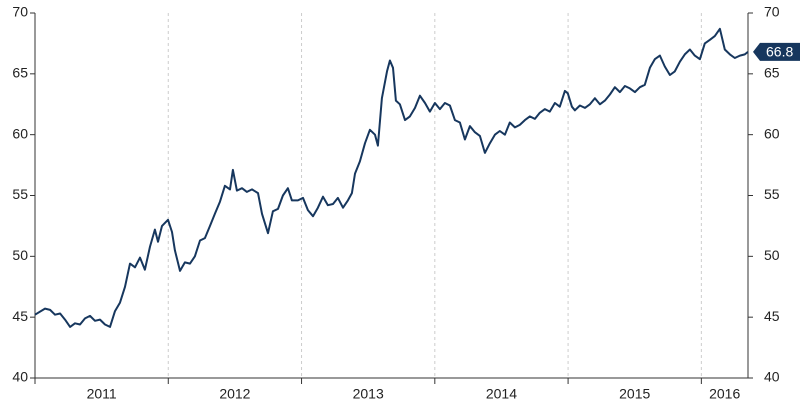 This screenshot has width=800, height=406. What do you see at coordinates (102, 394) in the screenshot?
I see `x-tick-label: 2011` at bounding box center [102, 394].